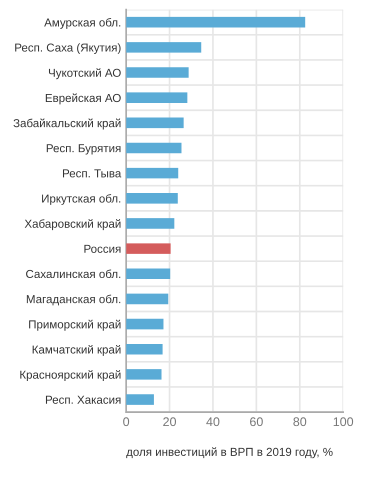 Image resolution: width=371 pixels, height=482 pixels. Describe the element at coordinates (256, 421) in the screenshot. I see `x-tick-label: 60` at that location.